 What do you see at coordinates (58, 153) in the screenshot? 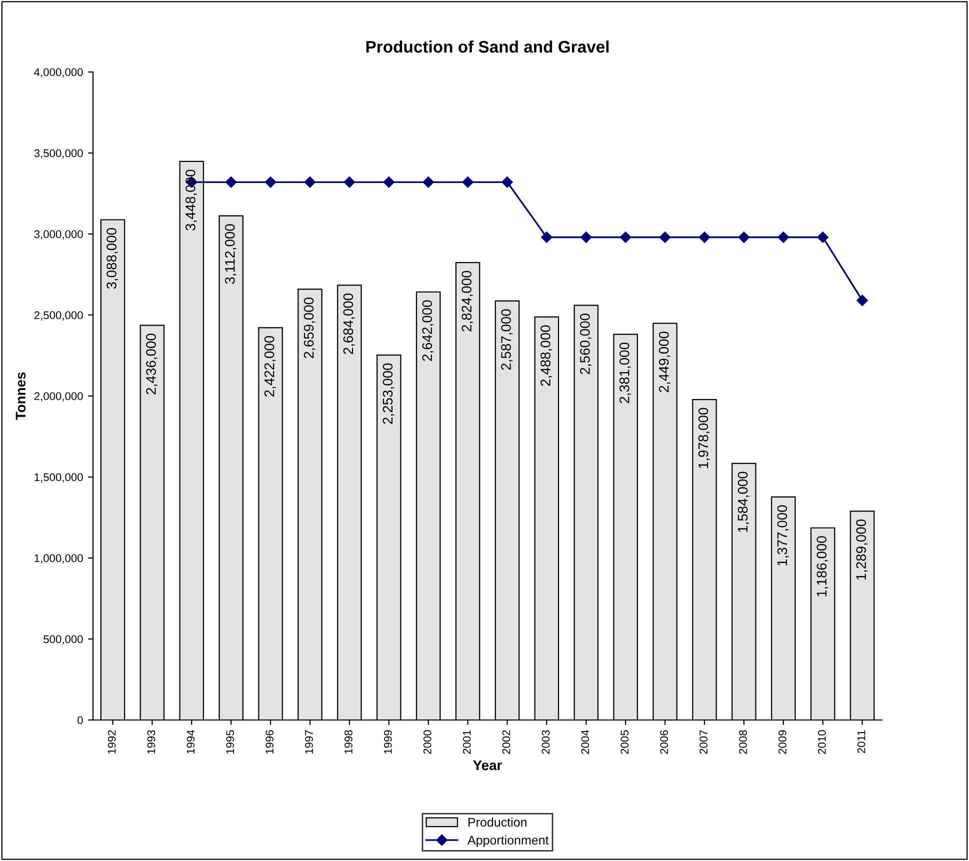
I see `y-tick-label: 3,500,000` at bounding box center [58, 153].